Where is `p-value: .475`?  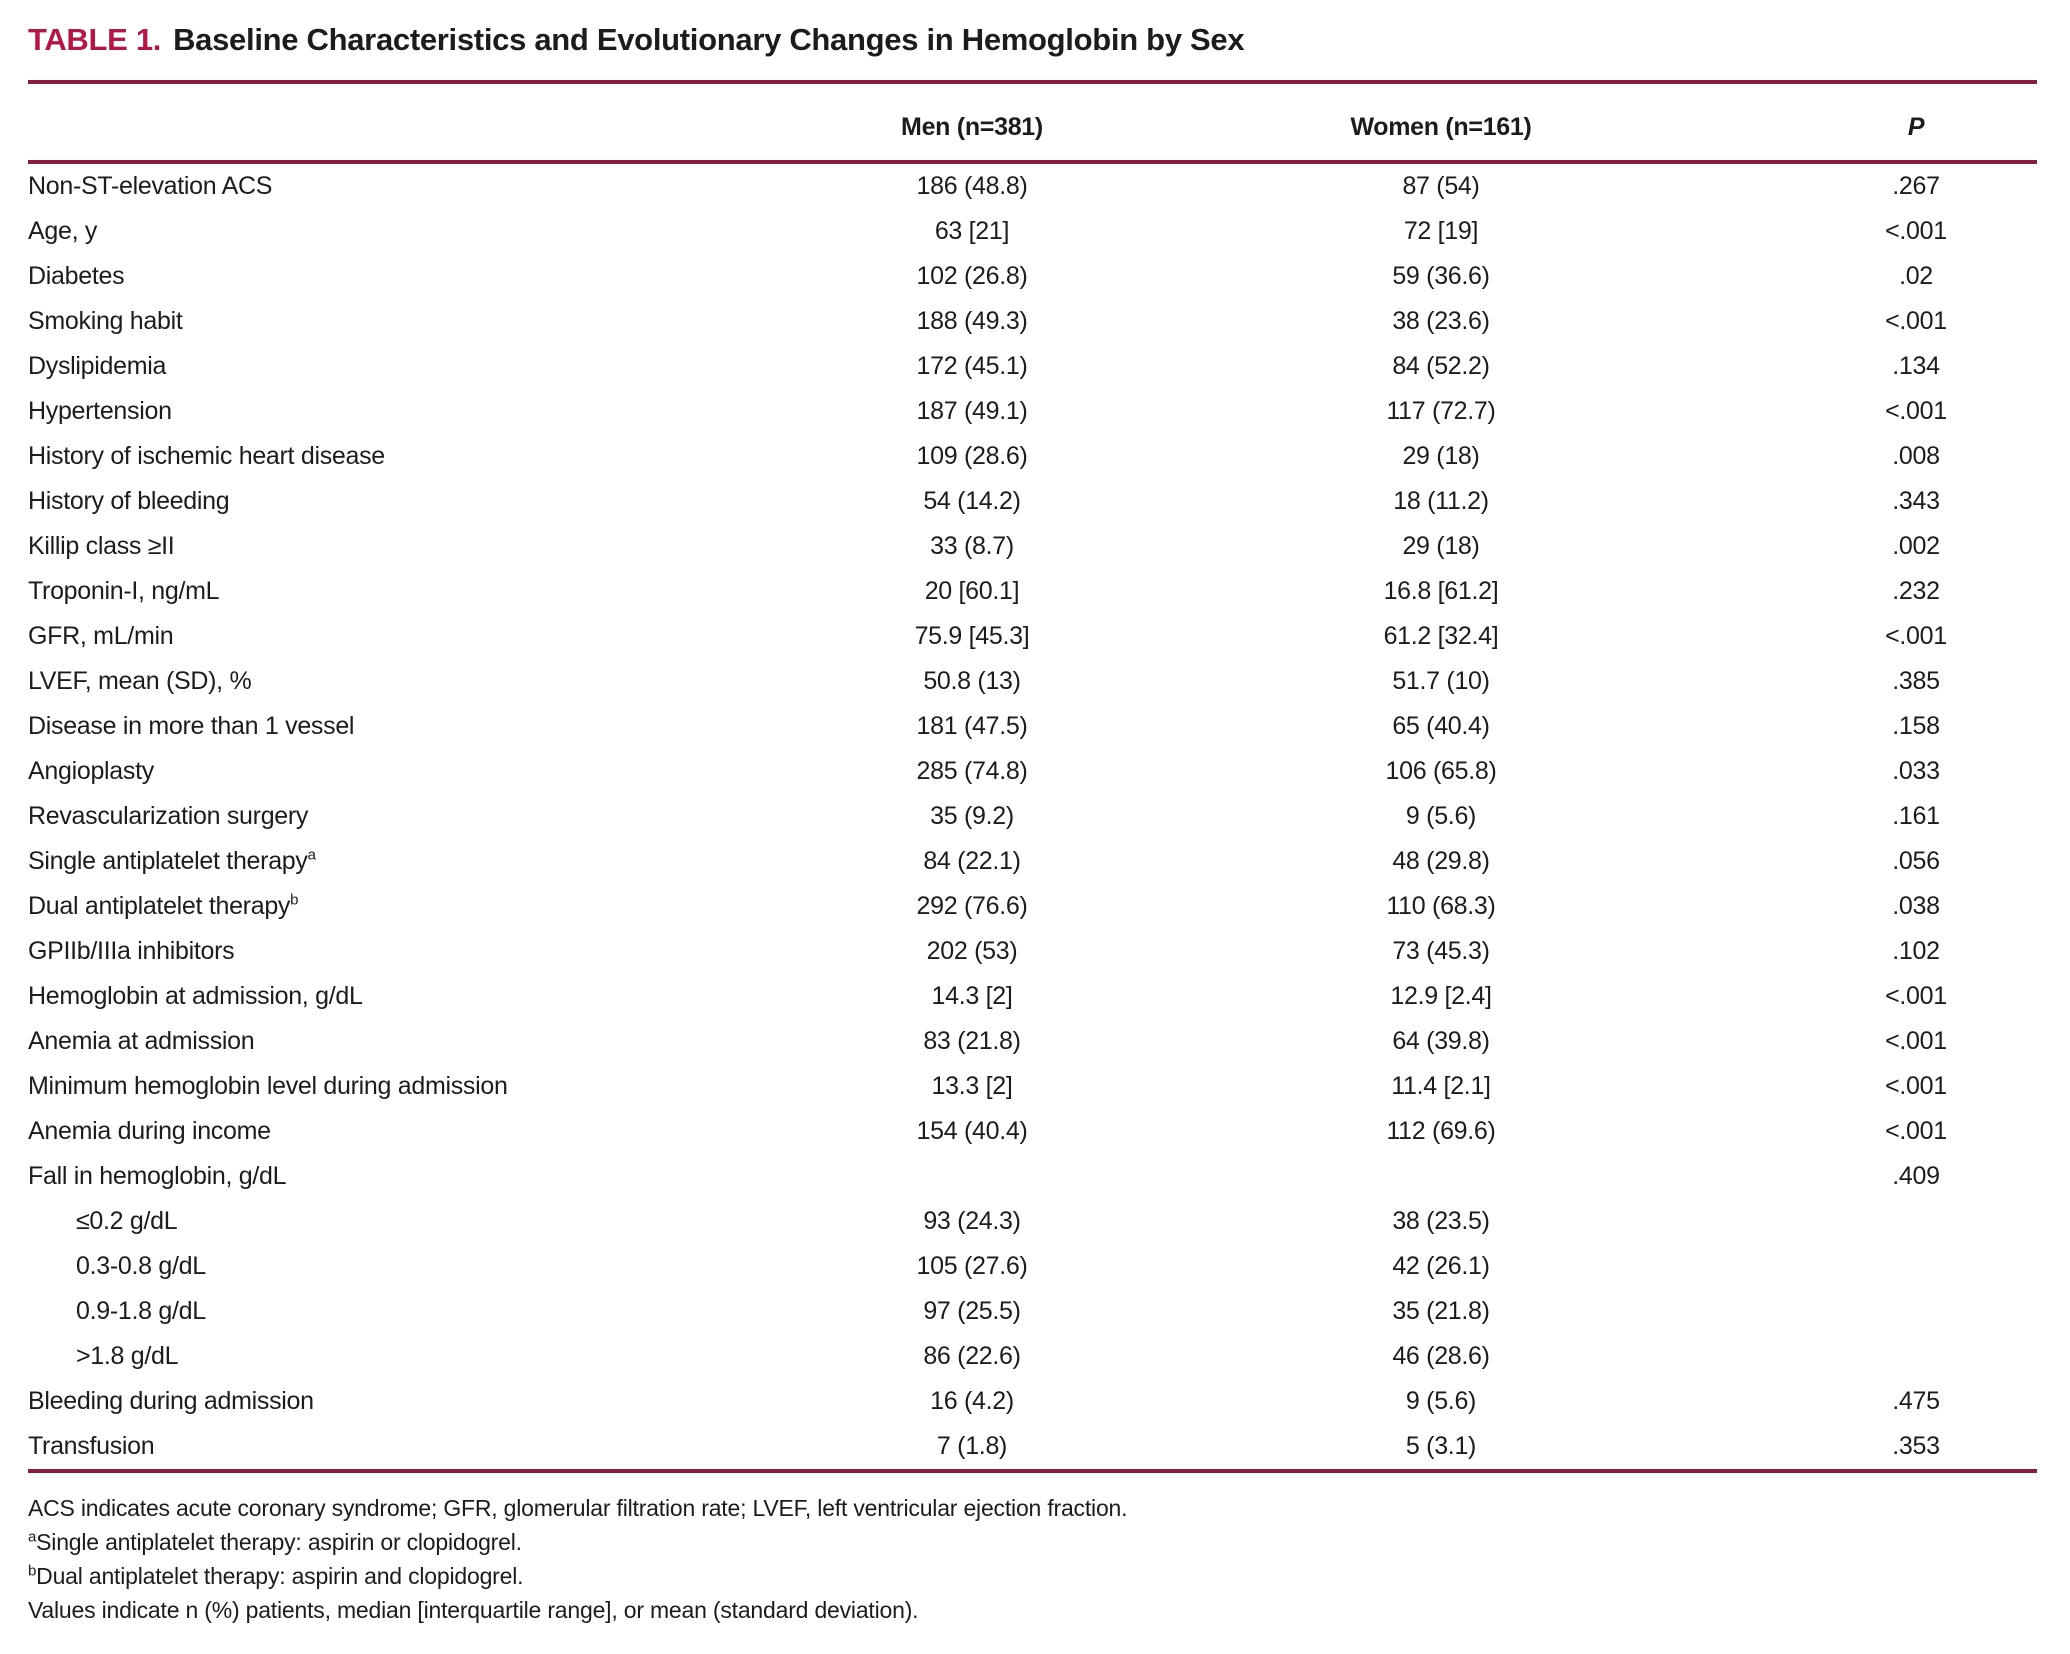 p-value: .475 is located at coordinates (1916, 1401).